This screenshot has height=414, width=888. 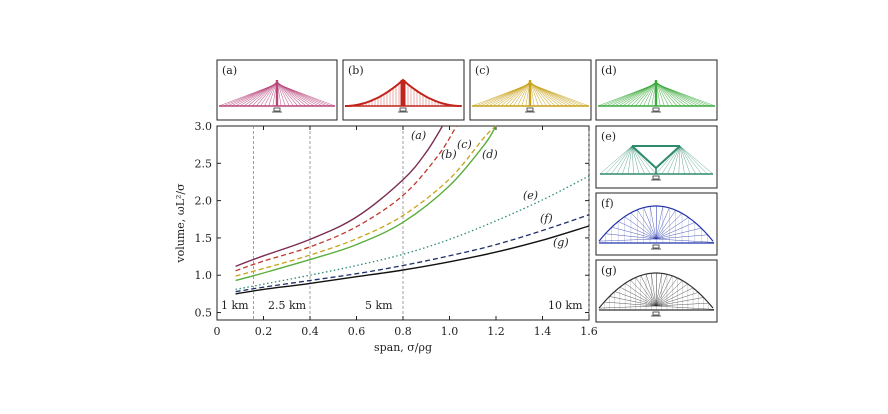 I want to click on y-tick-label-0: 0.5, so click(x=204, y=313).